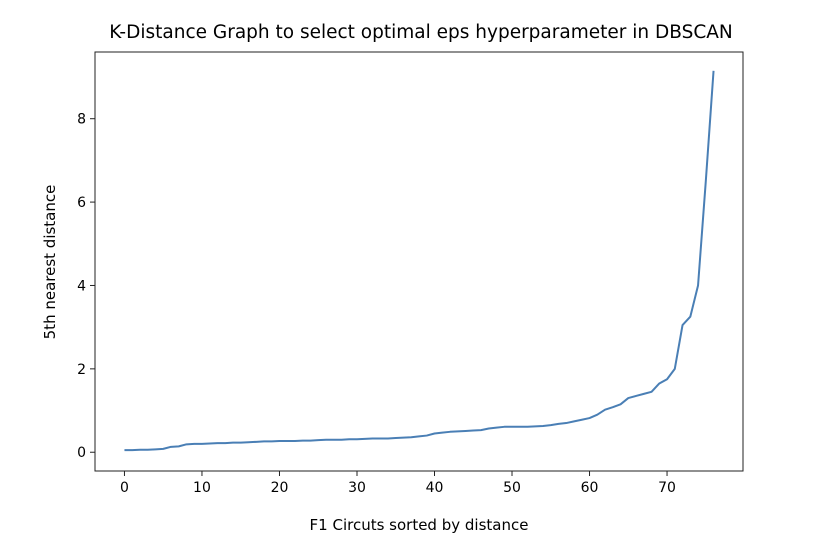 The image size is (818, 544). What do you see at coordinates (280, 488) in the screenshot?
I see `x-tick-label: 20` at bounding box center [280, 488].